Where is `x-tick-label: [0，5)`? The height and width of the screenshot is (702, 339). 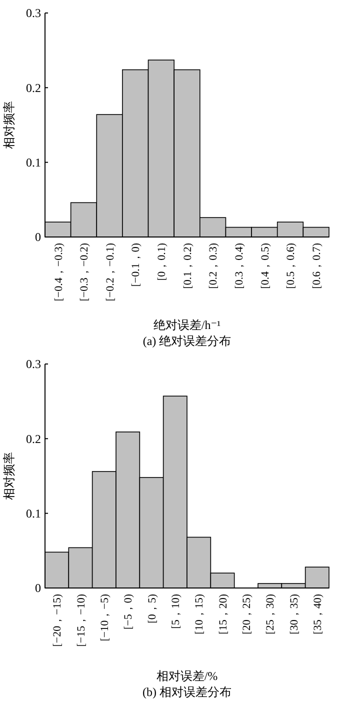 x-tick-label: [0，5) is located at coordinates (152, 609).